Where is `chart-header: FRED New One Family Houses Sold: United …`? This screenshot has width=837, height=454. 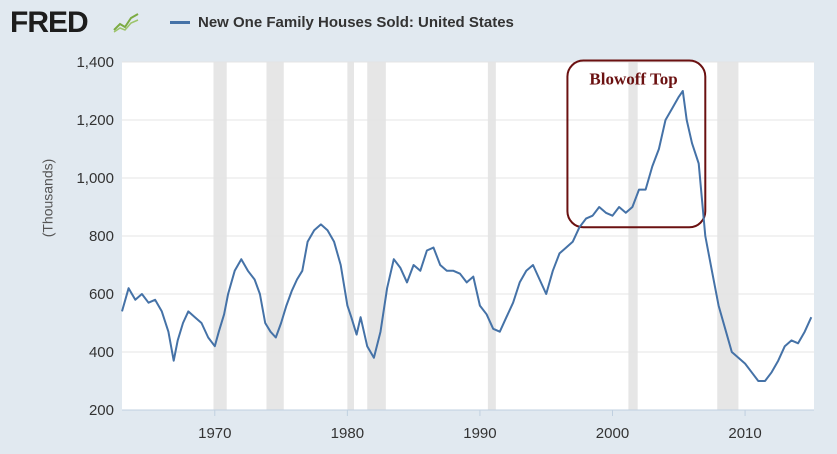 chart-header: FRED New One Family Houses Sold: United … is located at coordinates (418, 25).